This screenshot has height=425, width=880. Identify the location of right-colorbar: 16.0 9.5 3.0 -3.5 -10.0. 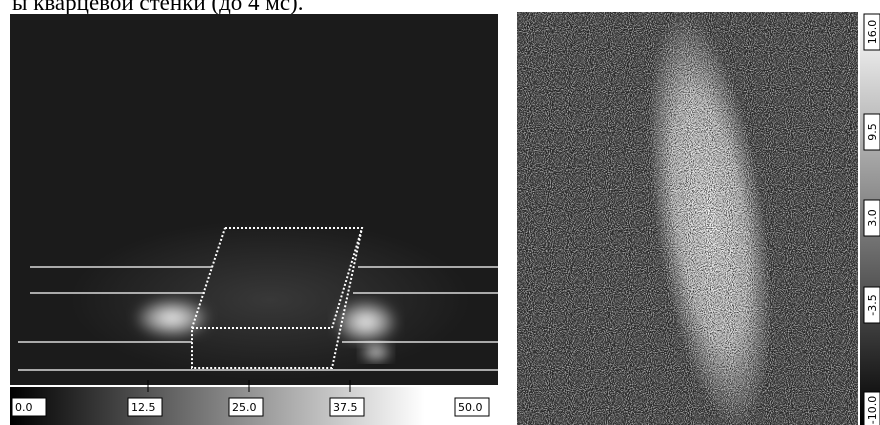
(870, 218).